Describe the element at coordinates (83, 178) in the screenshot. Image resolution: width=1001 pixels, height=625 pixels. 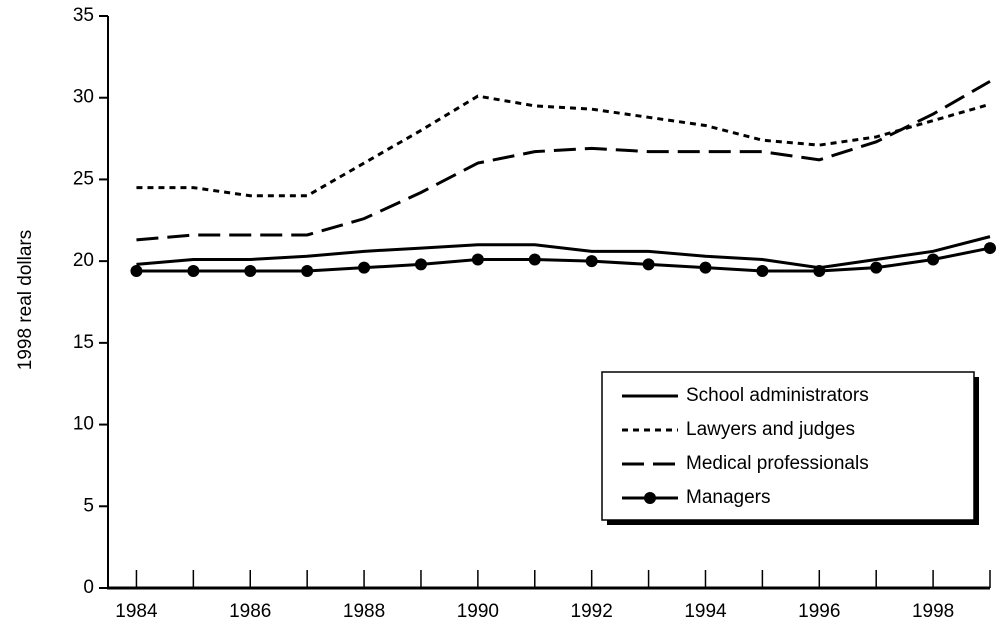
I see `y-tick-label: 25` at that location.